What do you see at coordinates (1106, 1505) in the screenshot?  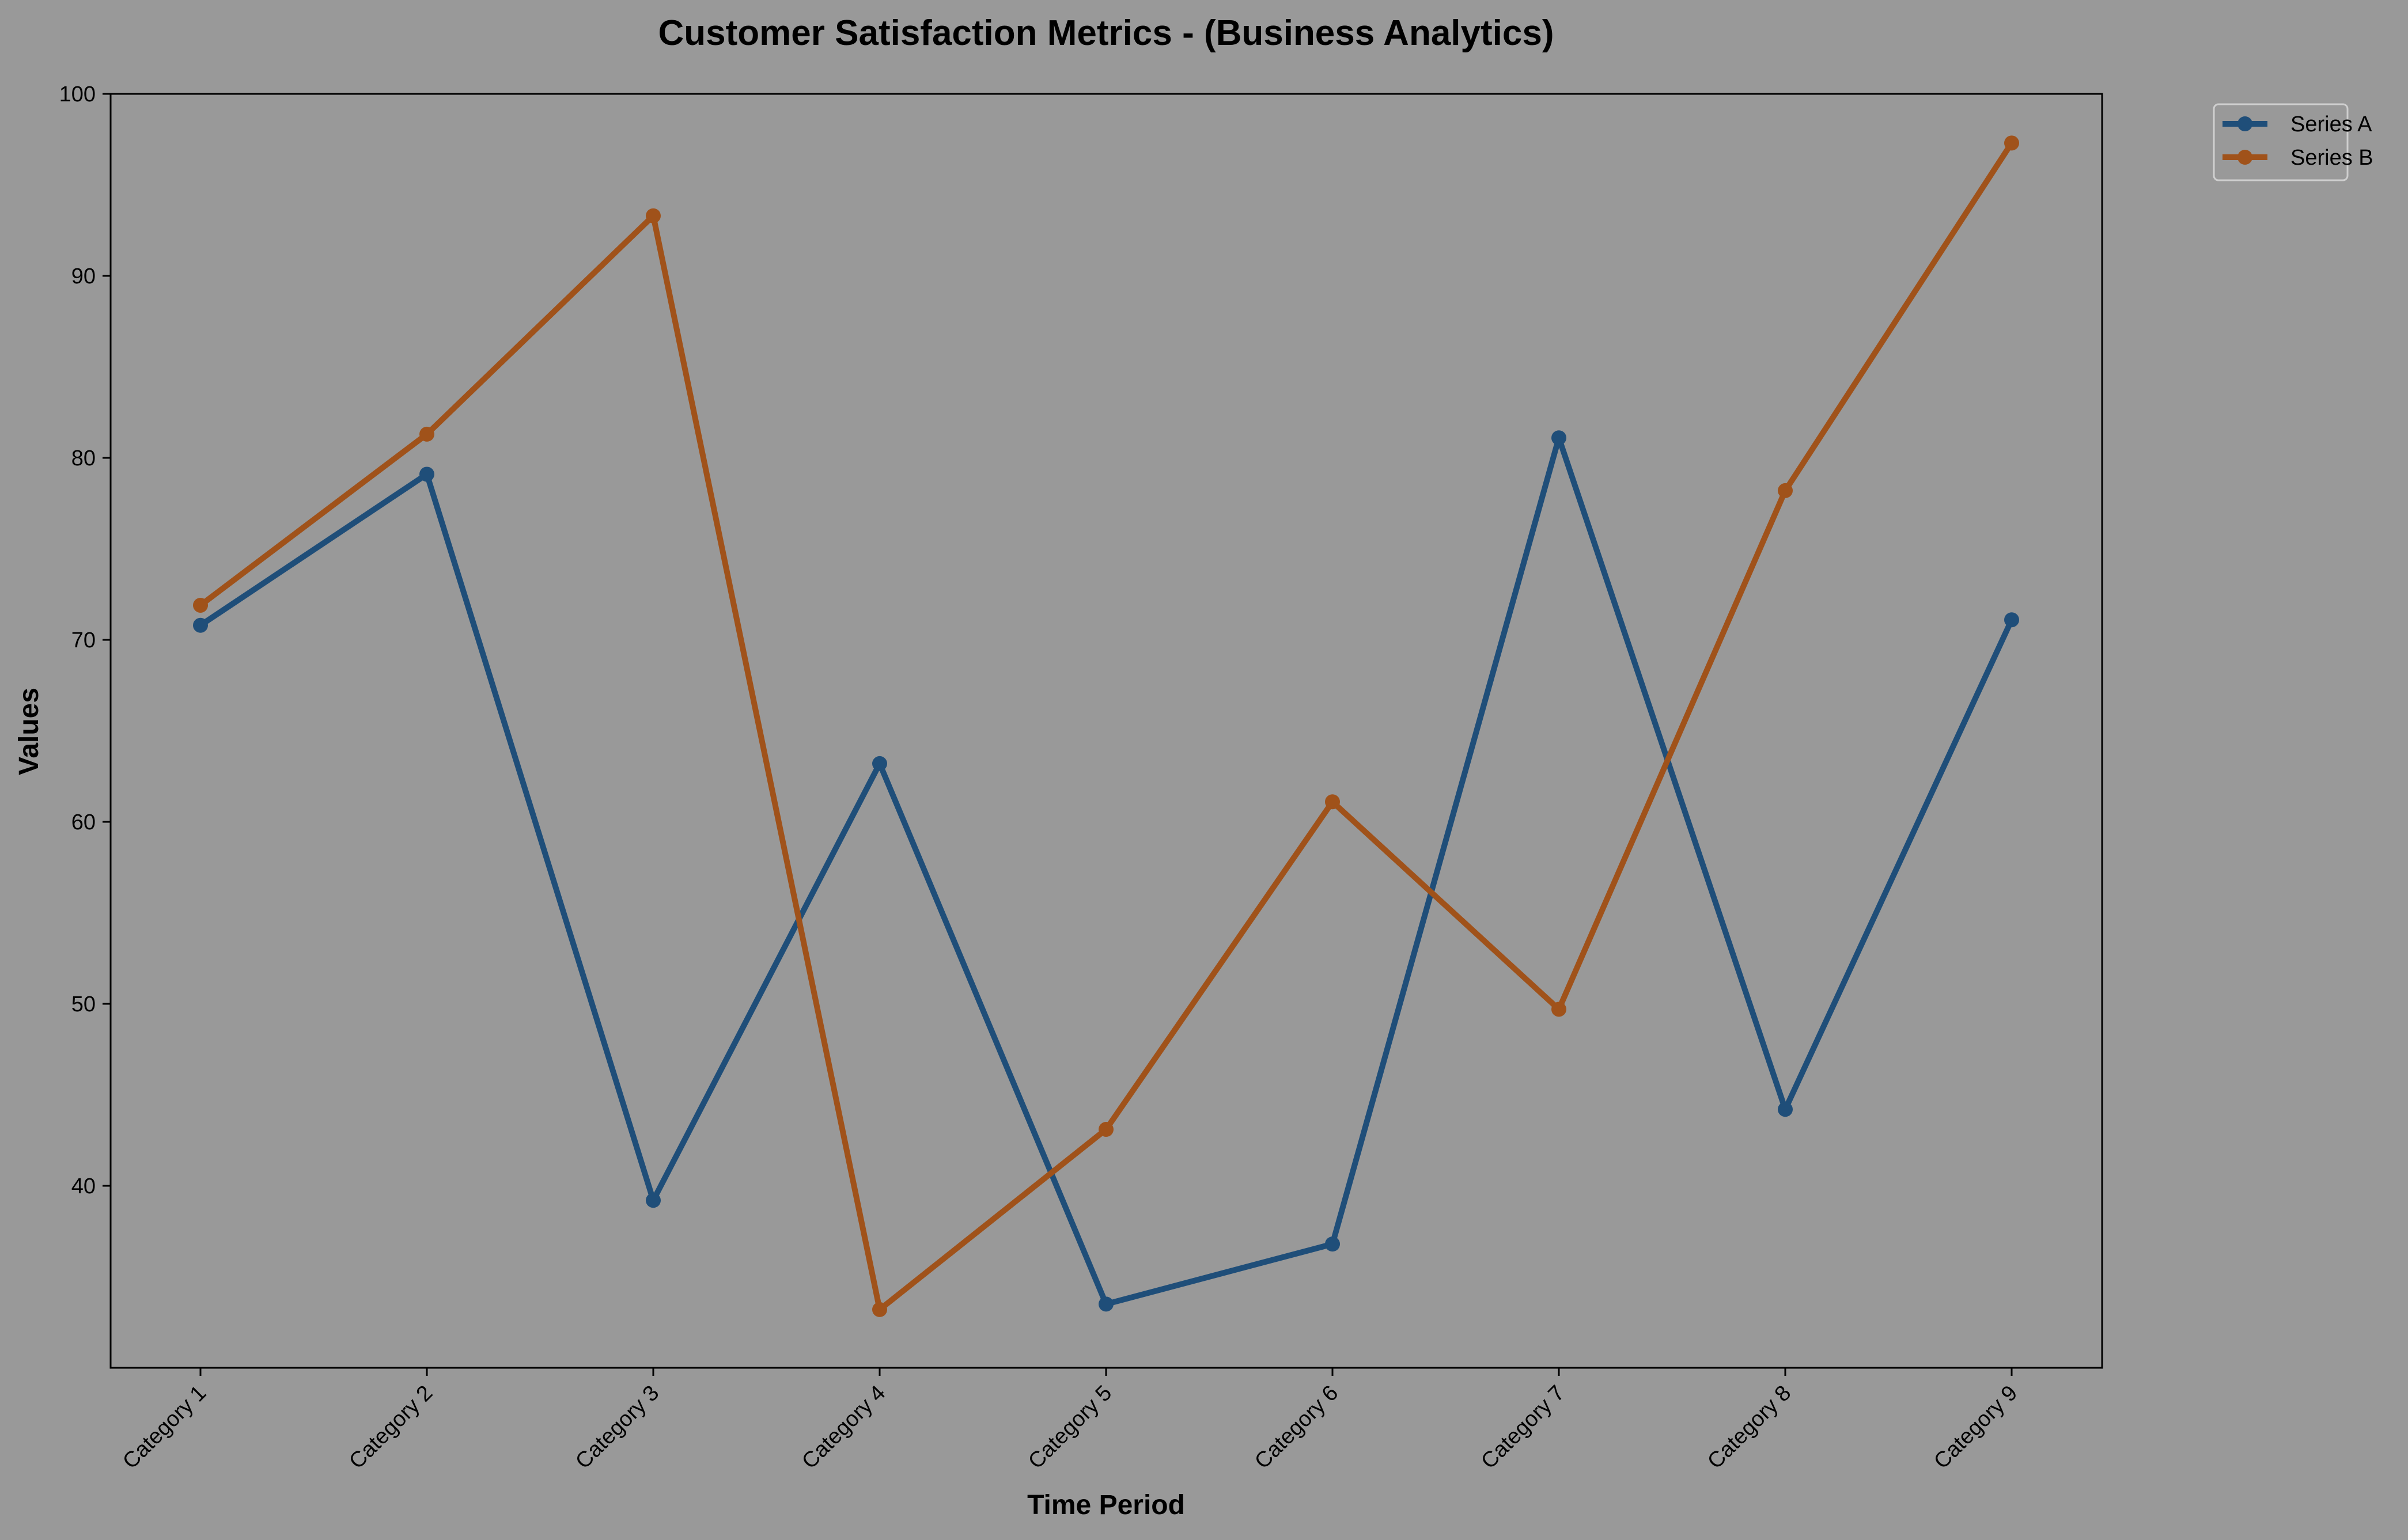 I see `x-axis-label: Time Period` at bounding box center [1106, 1505].